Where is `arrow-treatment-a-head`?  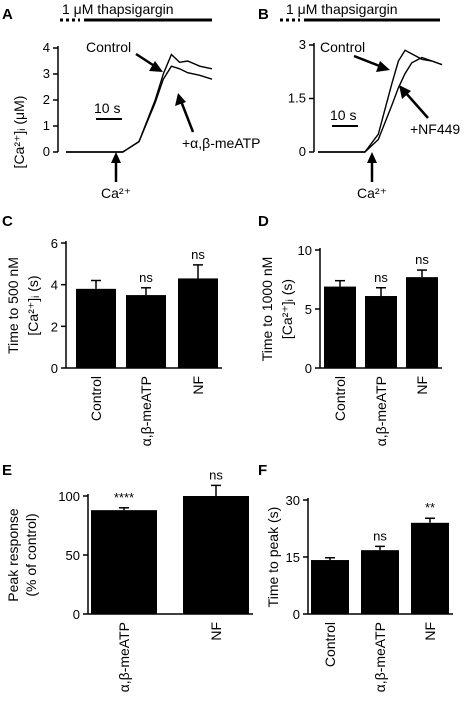
arrow-treatment-a-head is located at coordinates (180, 99).